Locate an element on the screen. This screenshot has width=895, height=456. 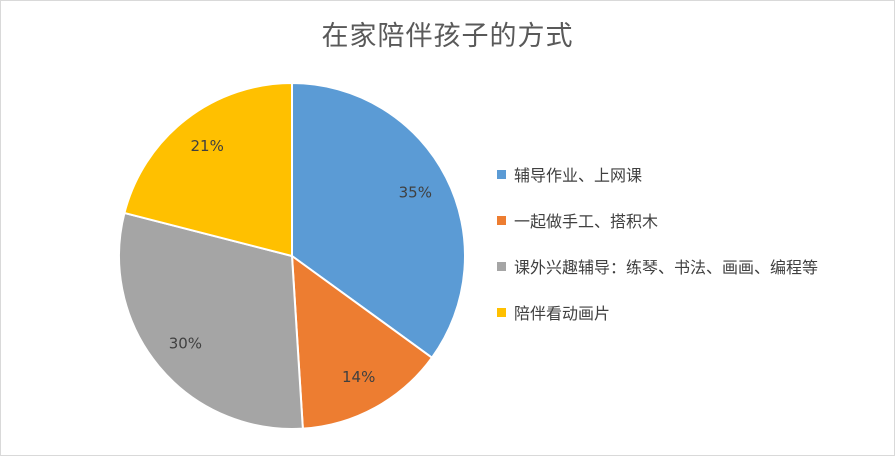
legend-label: 课外兴趣辅导：练琴、书法、画画、编程等 is located at coordinates (666, 267).